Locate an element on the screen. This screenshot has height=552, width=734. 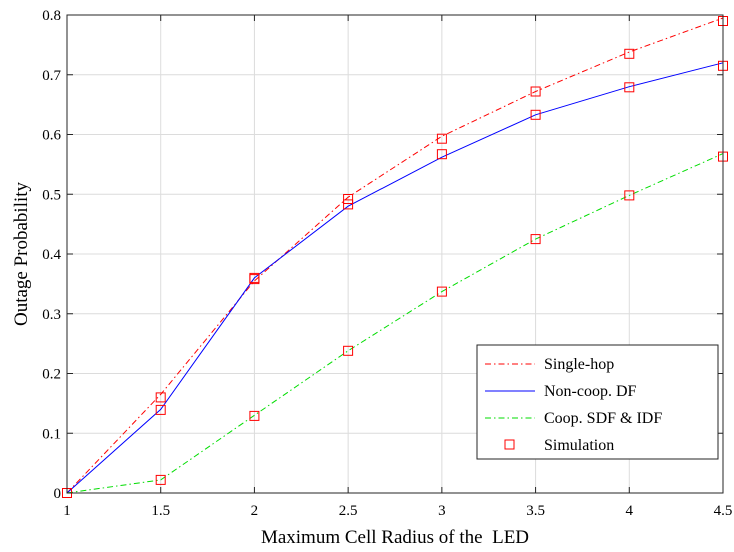
x-tick-label: 4.5 is located at coordinates (723, 511).